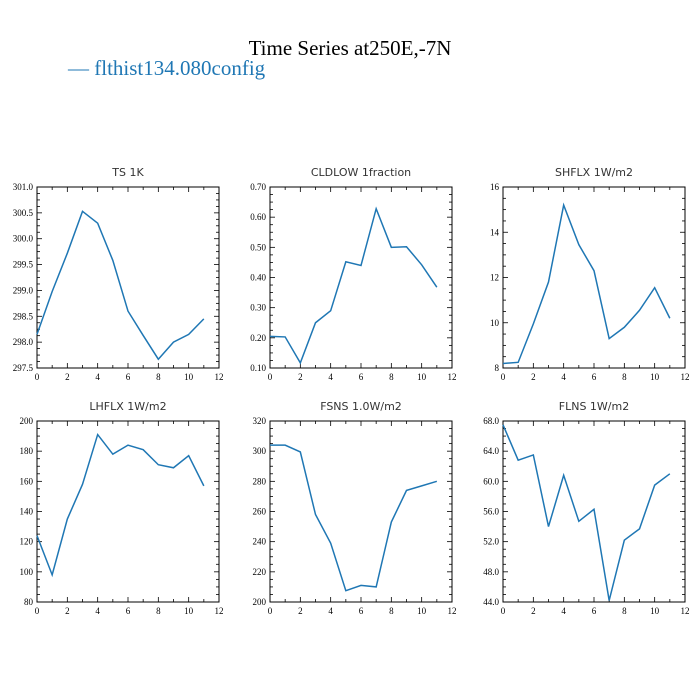 The image size is (700, 700). I want to click on y-tick-label: 280, so click(260, 481).